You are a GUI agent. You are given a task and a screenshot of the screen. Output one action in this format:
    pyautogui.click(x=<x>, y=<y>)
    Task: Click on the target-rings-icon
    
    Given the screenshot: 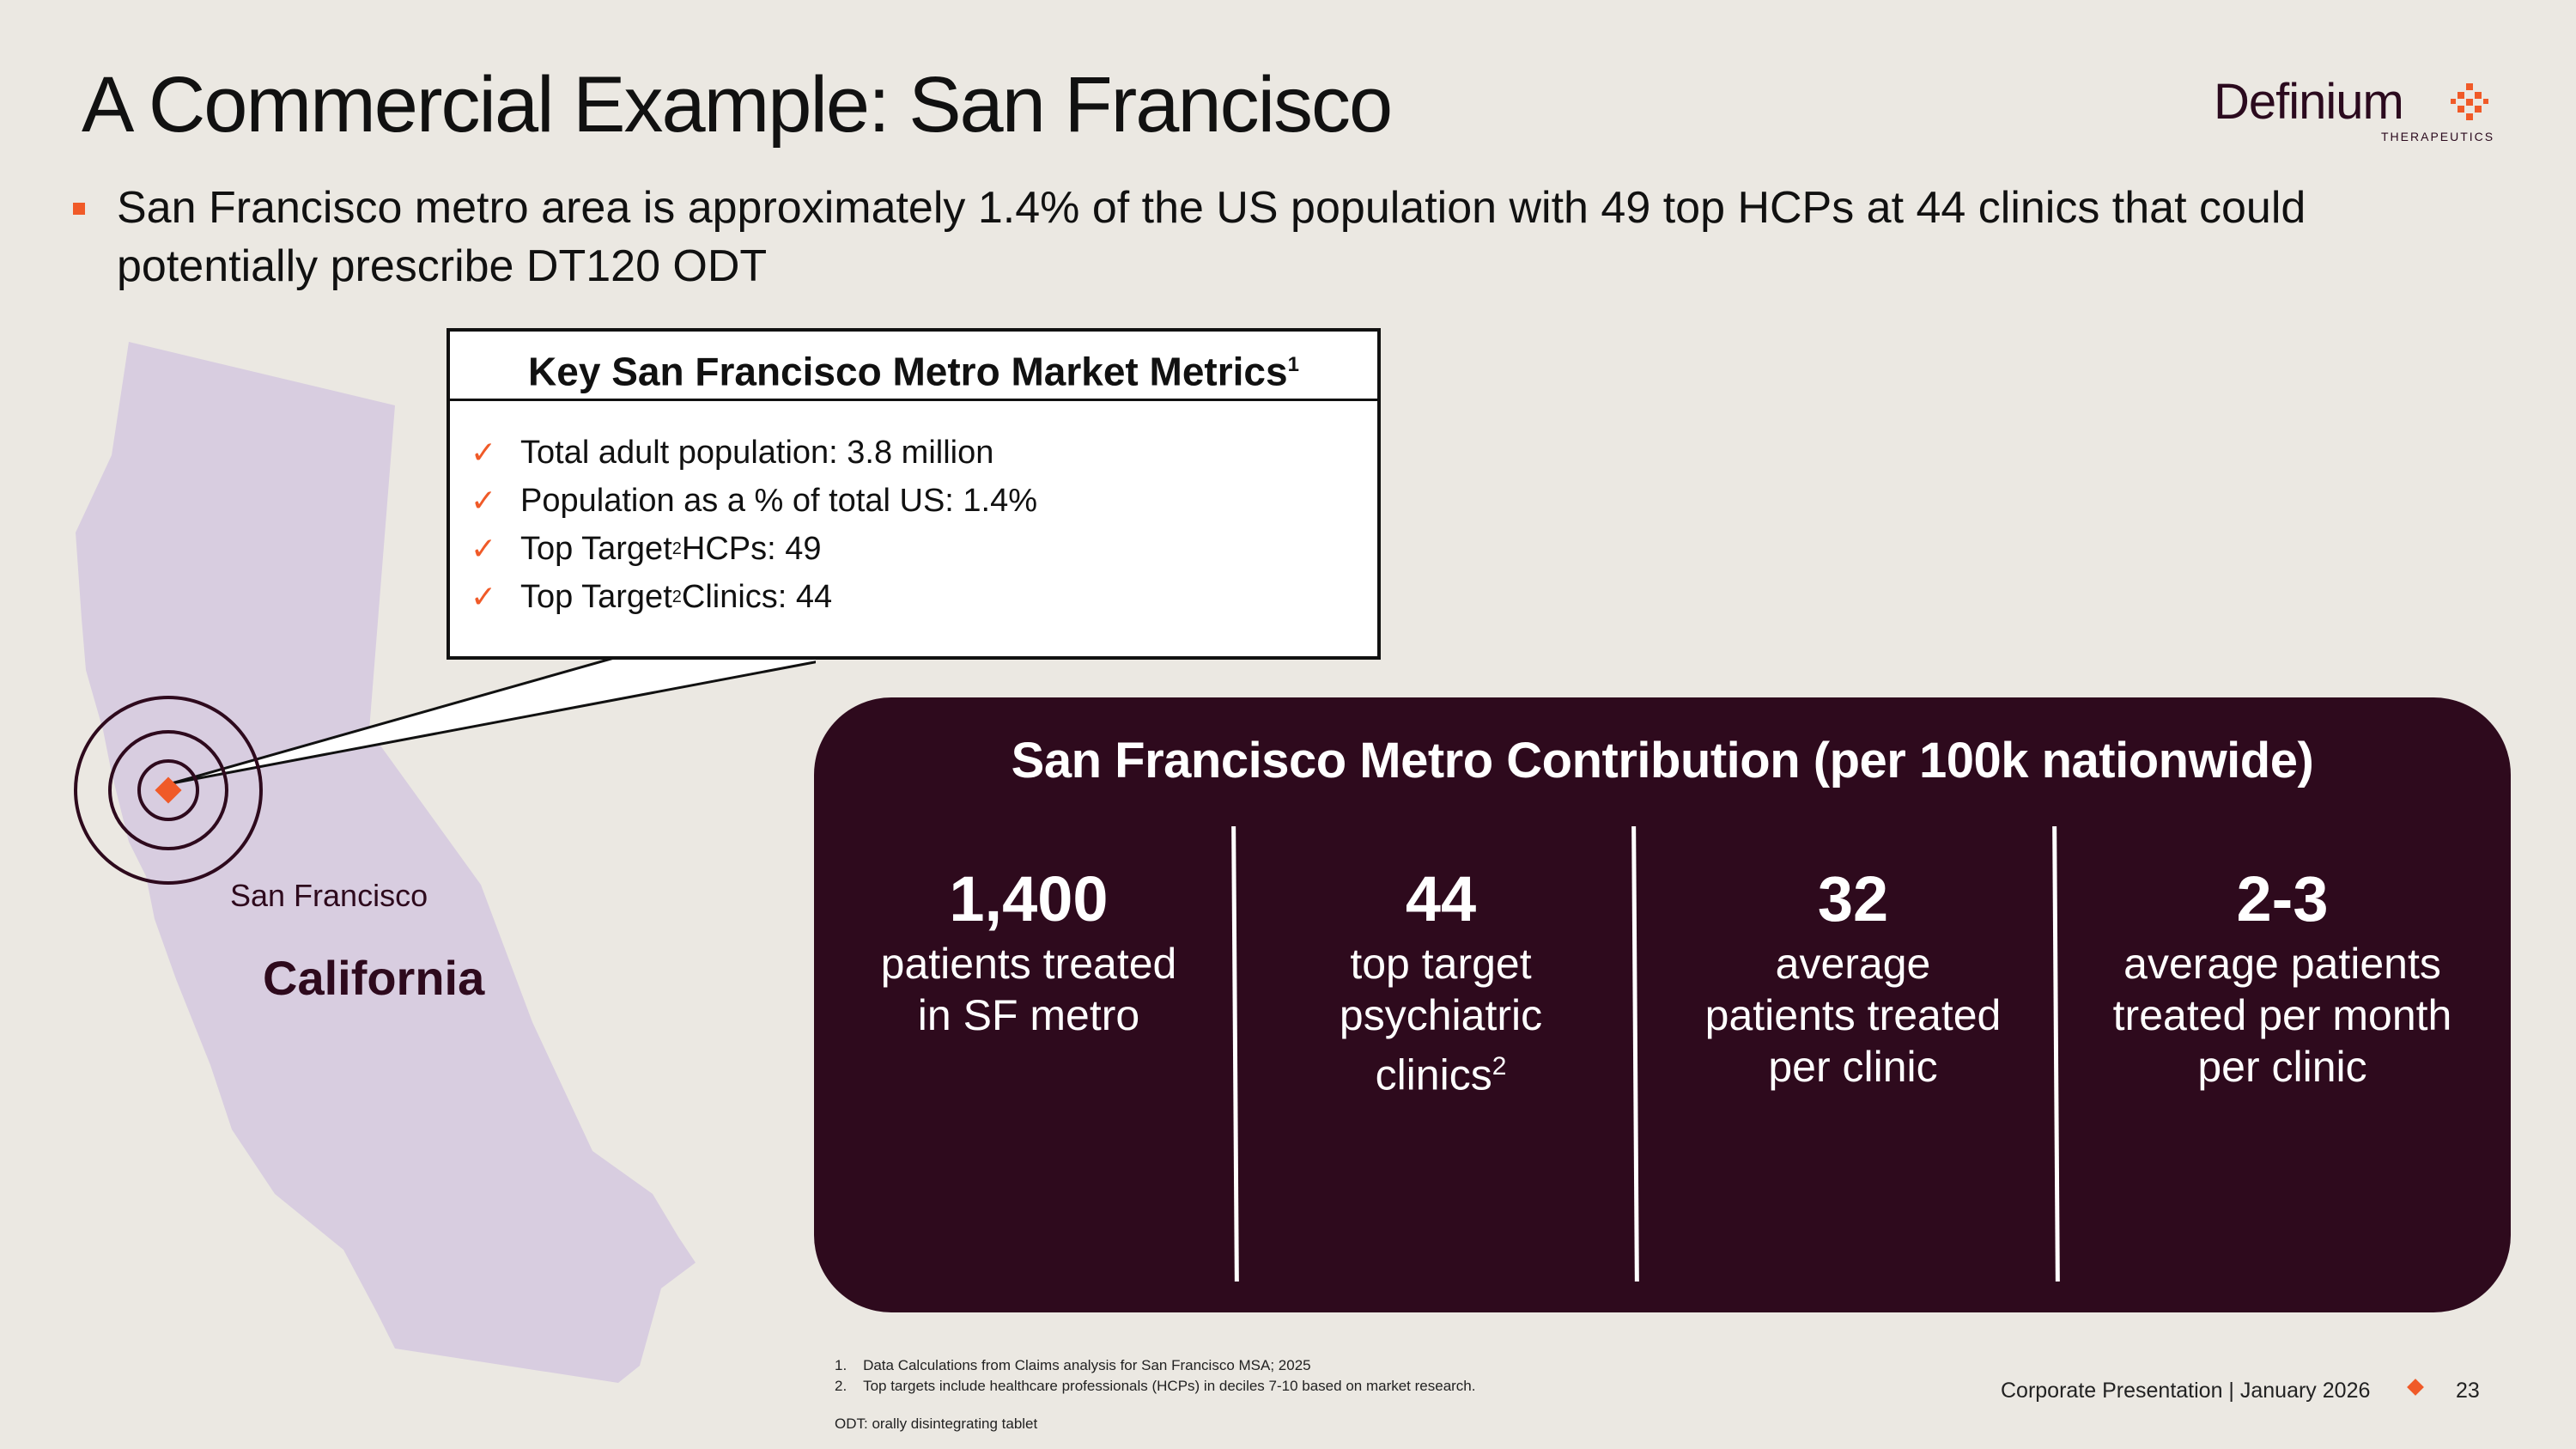 What is the action you would take?
    pyautogui.click(x=169, y=790)
    